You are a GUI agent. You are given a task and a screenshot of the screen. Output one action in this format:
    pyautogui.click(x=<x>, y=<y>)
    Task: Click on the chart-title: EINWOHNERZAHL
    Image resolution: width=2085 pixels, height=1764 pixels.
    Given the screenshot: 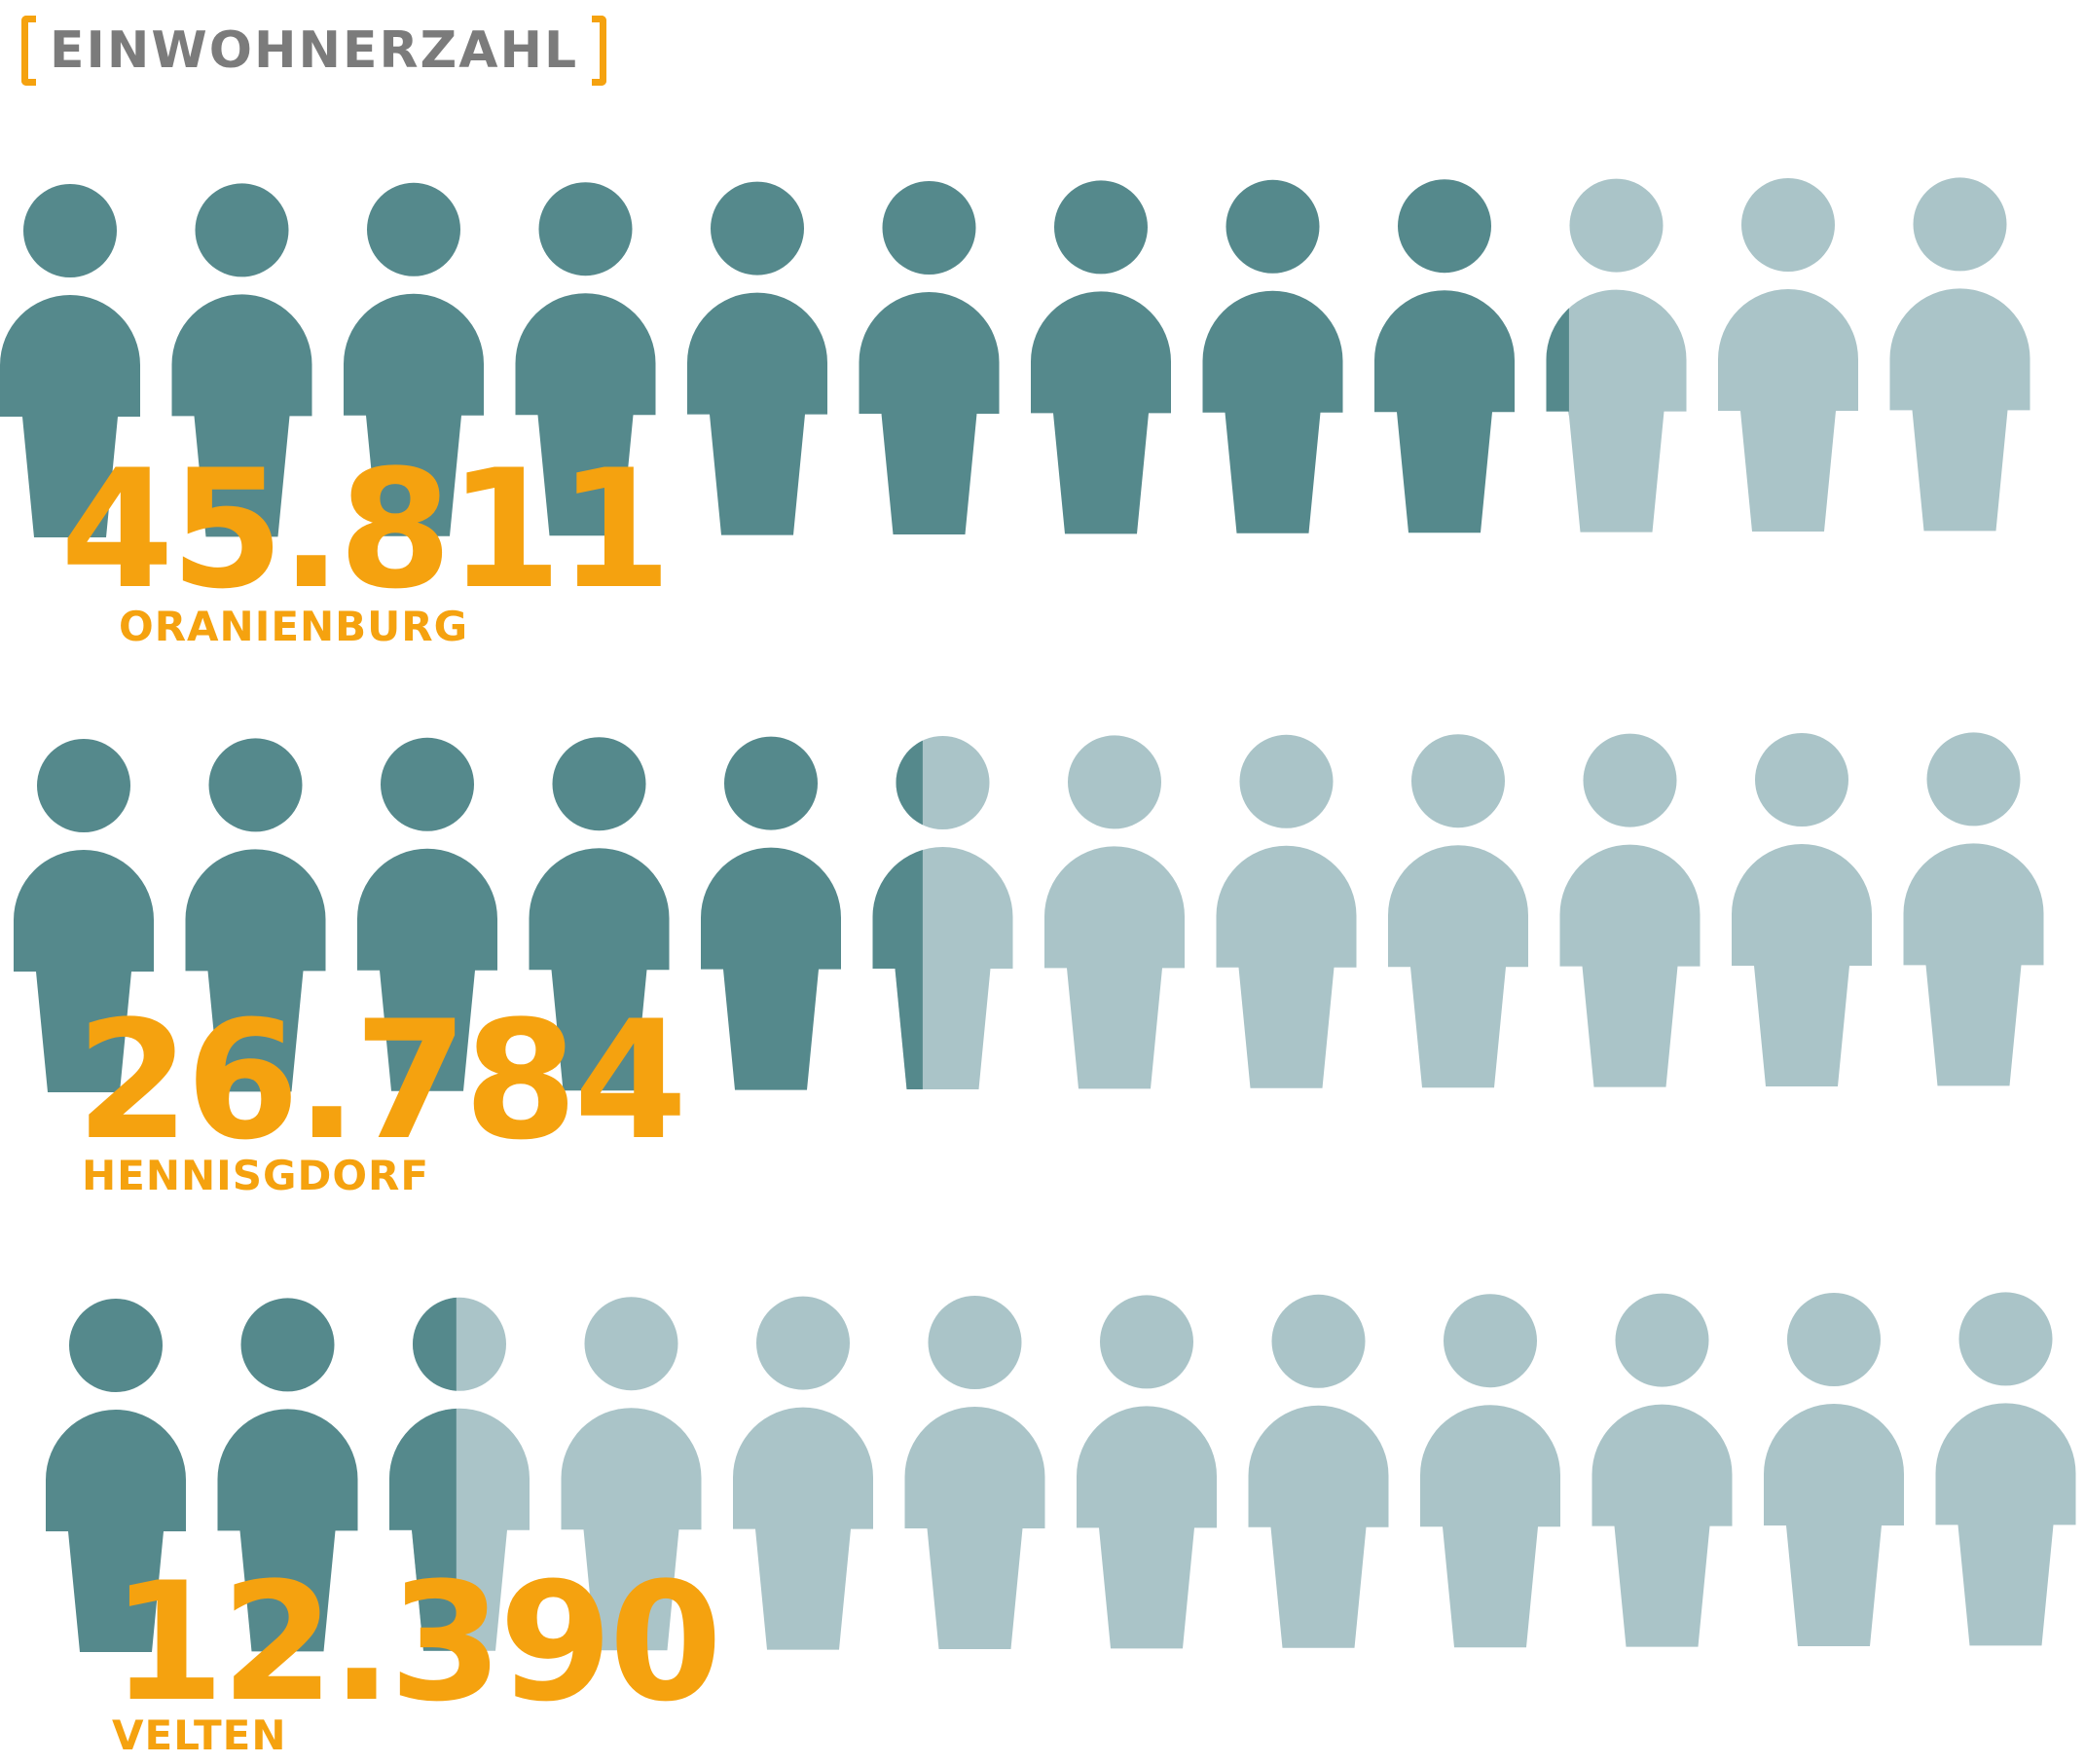 What is the action you would take?
    pyautogui.click(x=314, y=50)
    